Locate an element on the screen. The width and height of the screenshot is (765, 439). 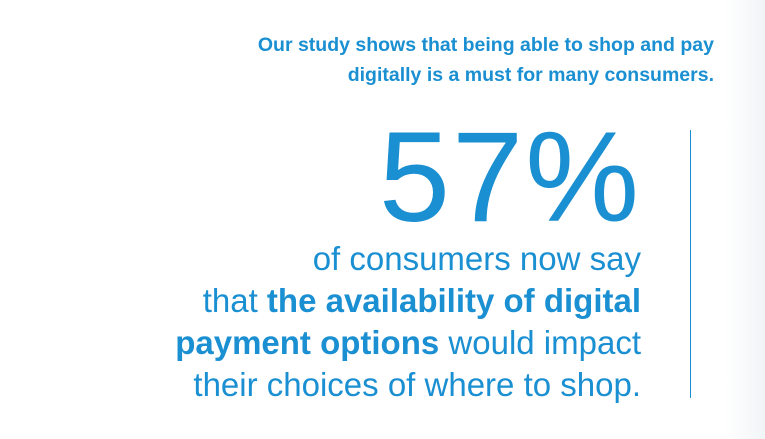
stat-line-3: payment options would impact is located at coordinates (341, 343).